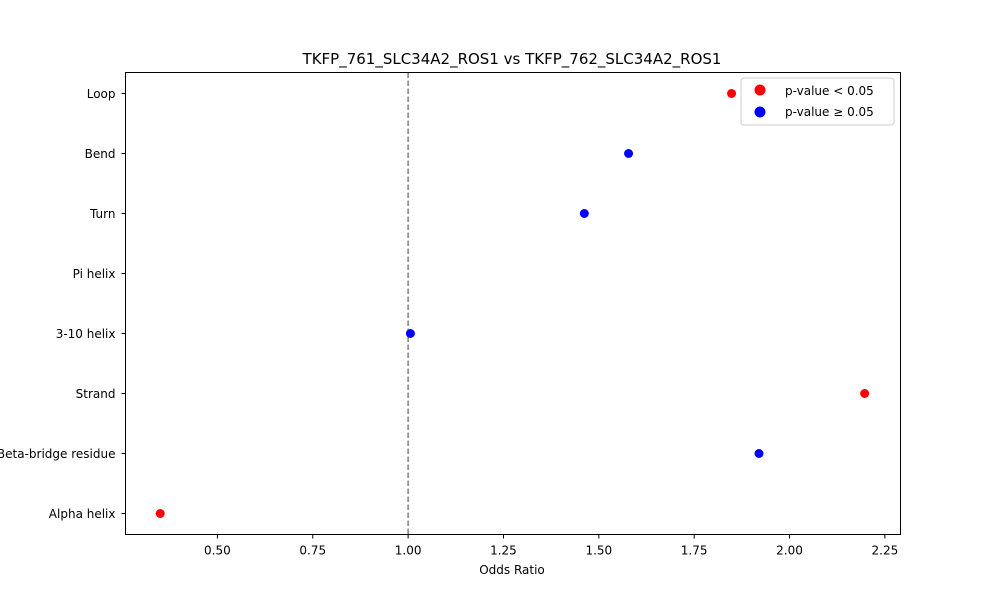 The height and width of the screenshot is (600, 1000). Describe the element at coordinates (101, 94) in the screenshot. I see `y-tick-label: Loop` at that location.